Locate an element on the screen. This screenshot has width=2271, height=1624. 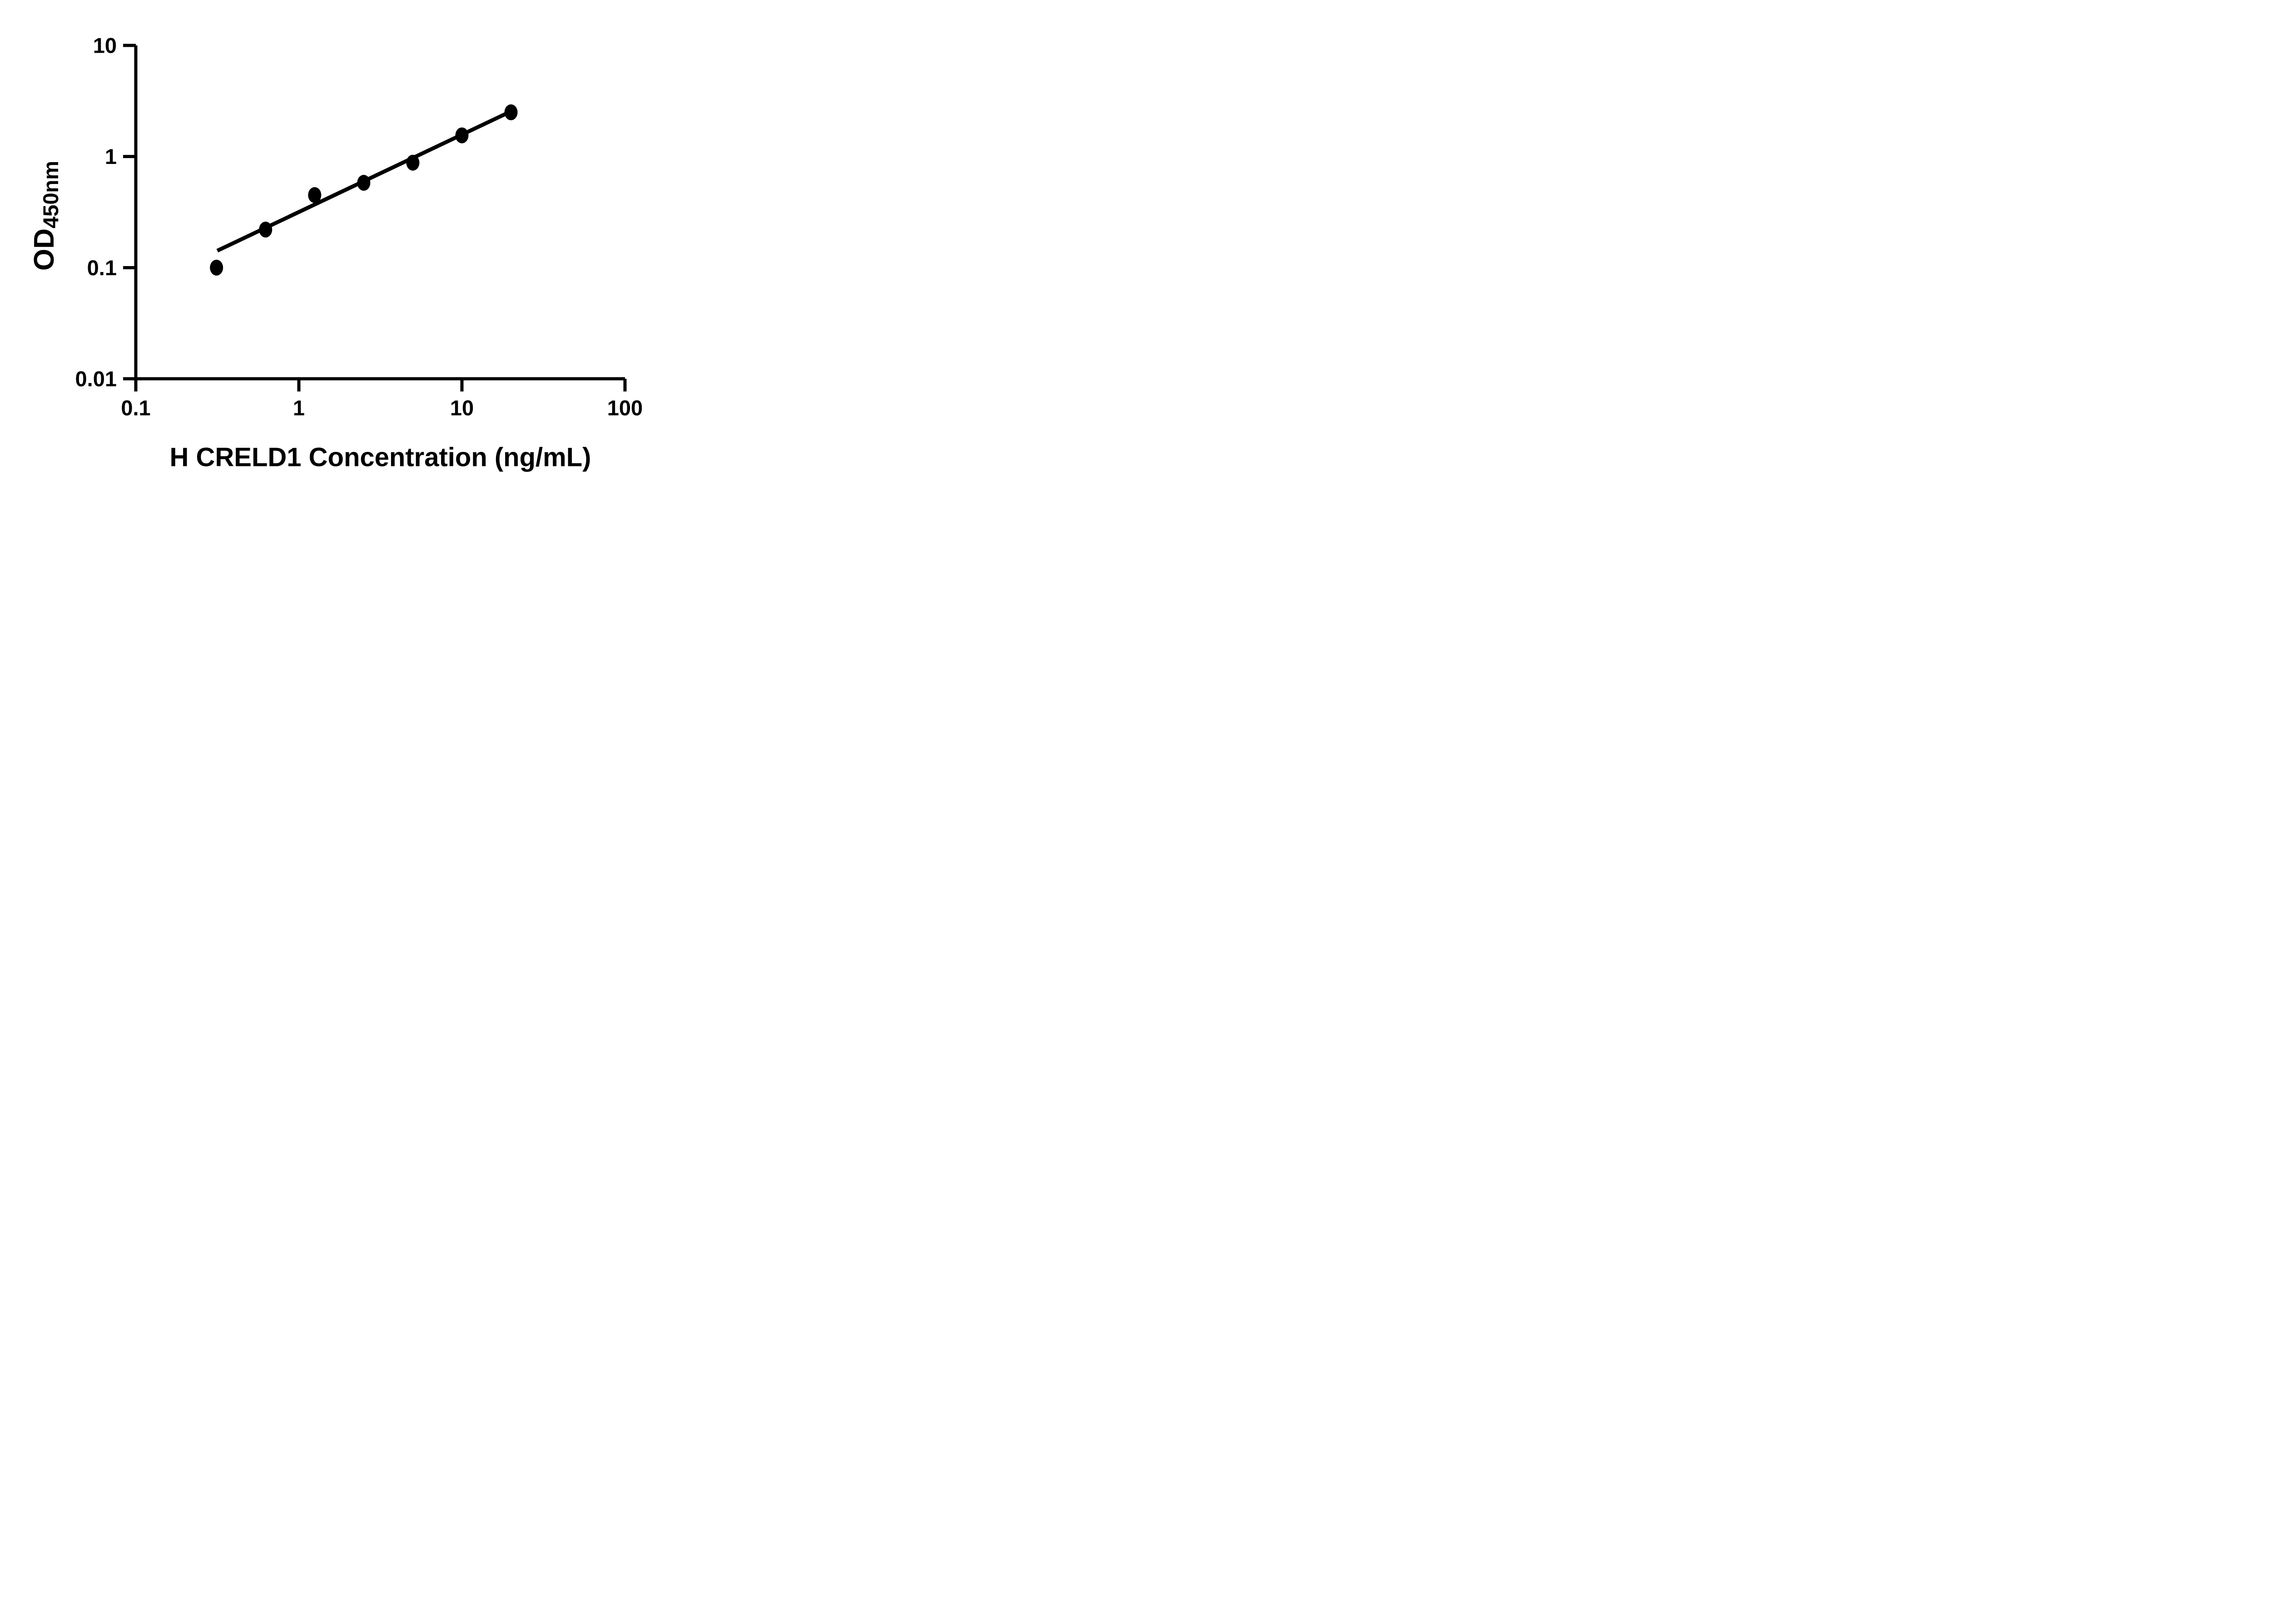
y-tick-label: 0.1 is located at coordinates (102, 268).